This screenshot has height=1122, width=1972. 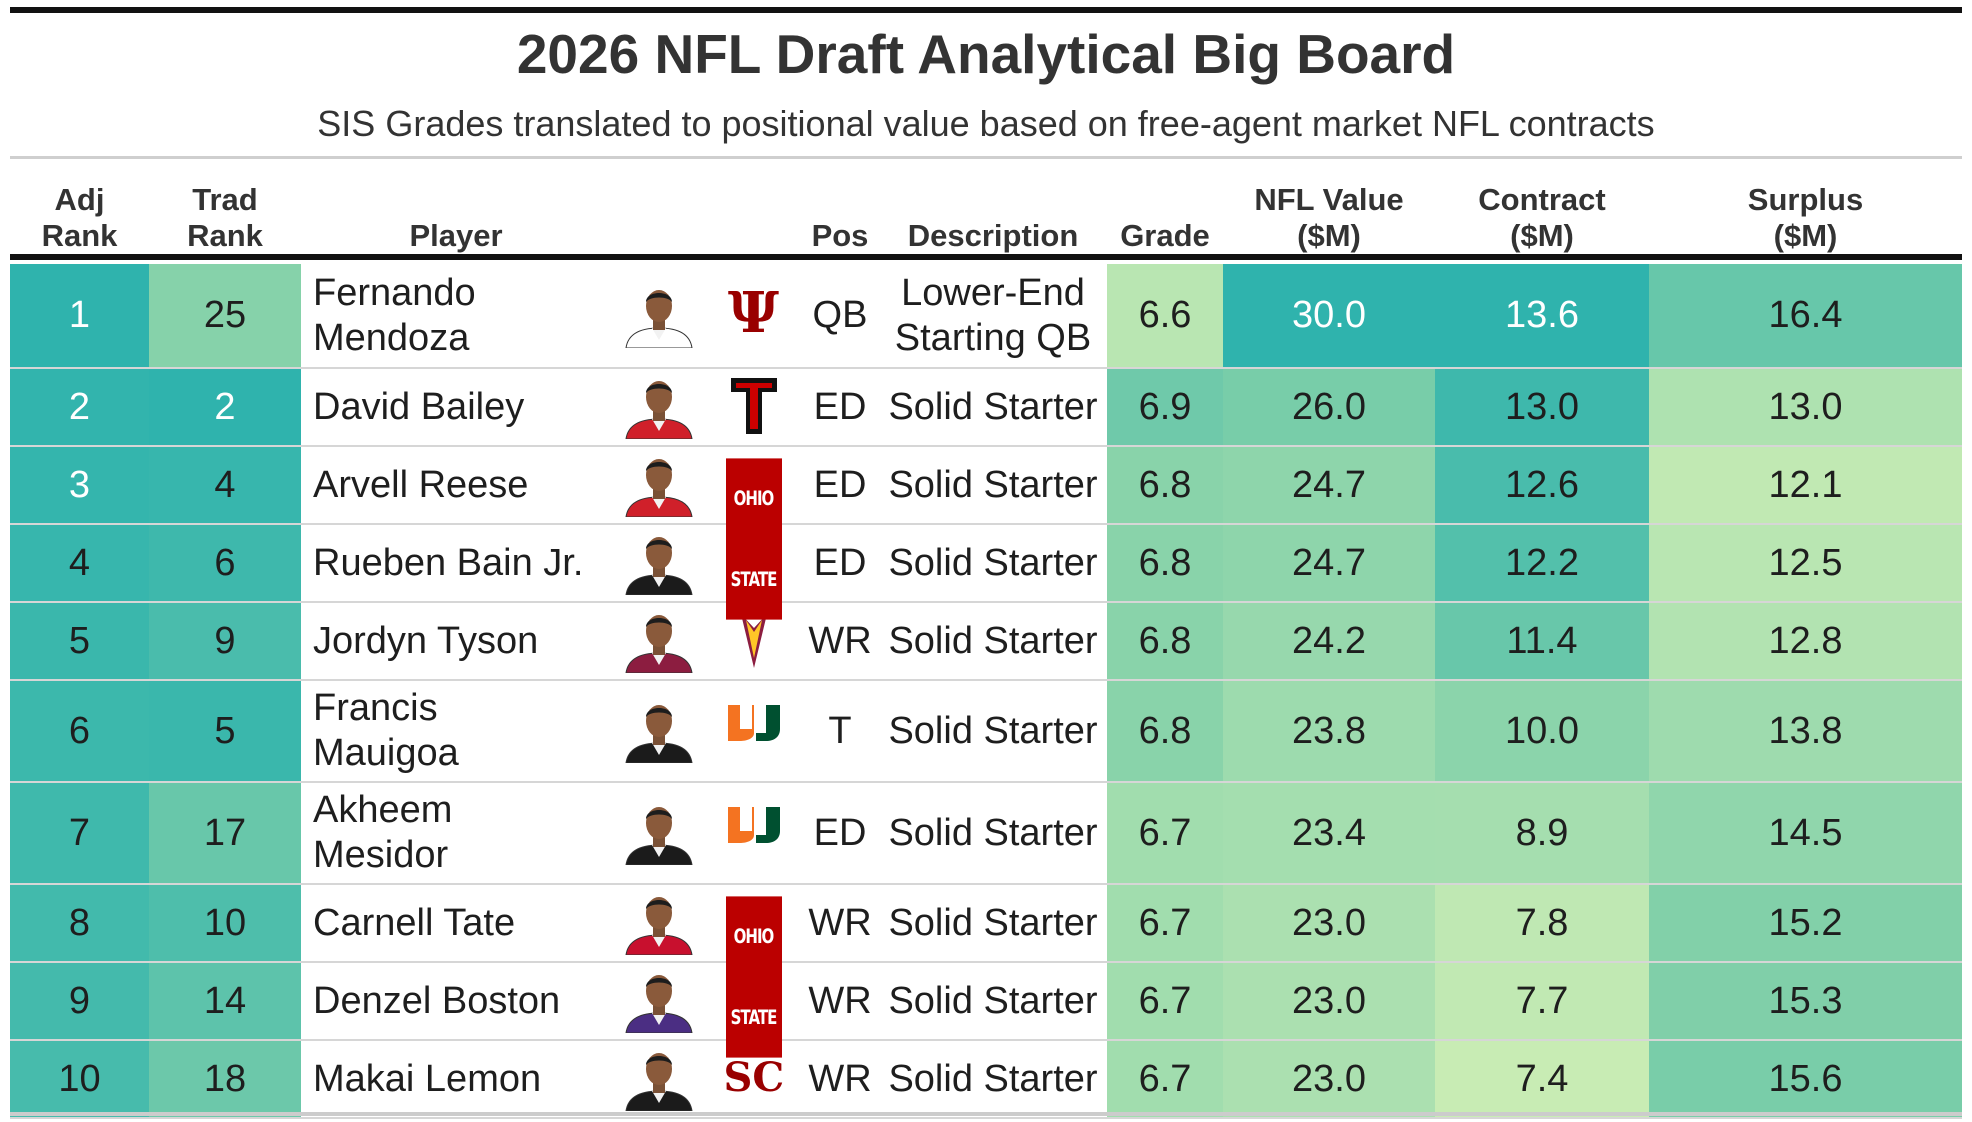 What do you see at coordinates (1542, 731) in the screenshot?
I see `contract-cell: 10.0` at bounding box center [1542, 731].